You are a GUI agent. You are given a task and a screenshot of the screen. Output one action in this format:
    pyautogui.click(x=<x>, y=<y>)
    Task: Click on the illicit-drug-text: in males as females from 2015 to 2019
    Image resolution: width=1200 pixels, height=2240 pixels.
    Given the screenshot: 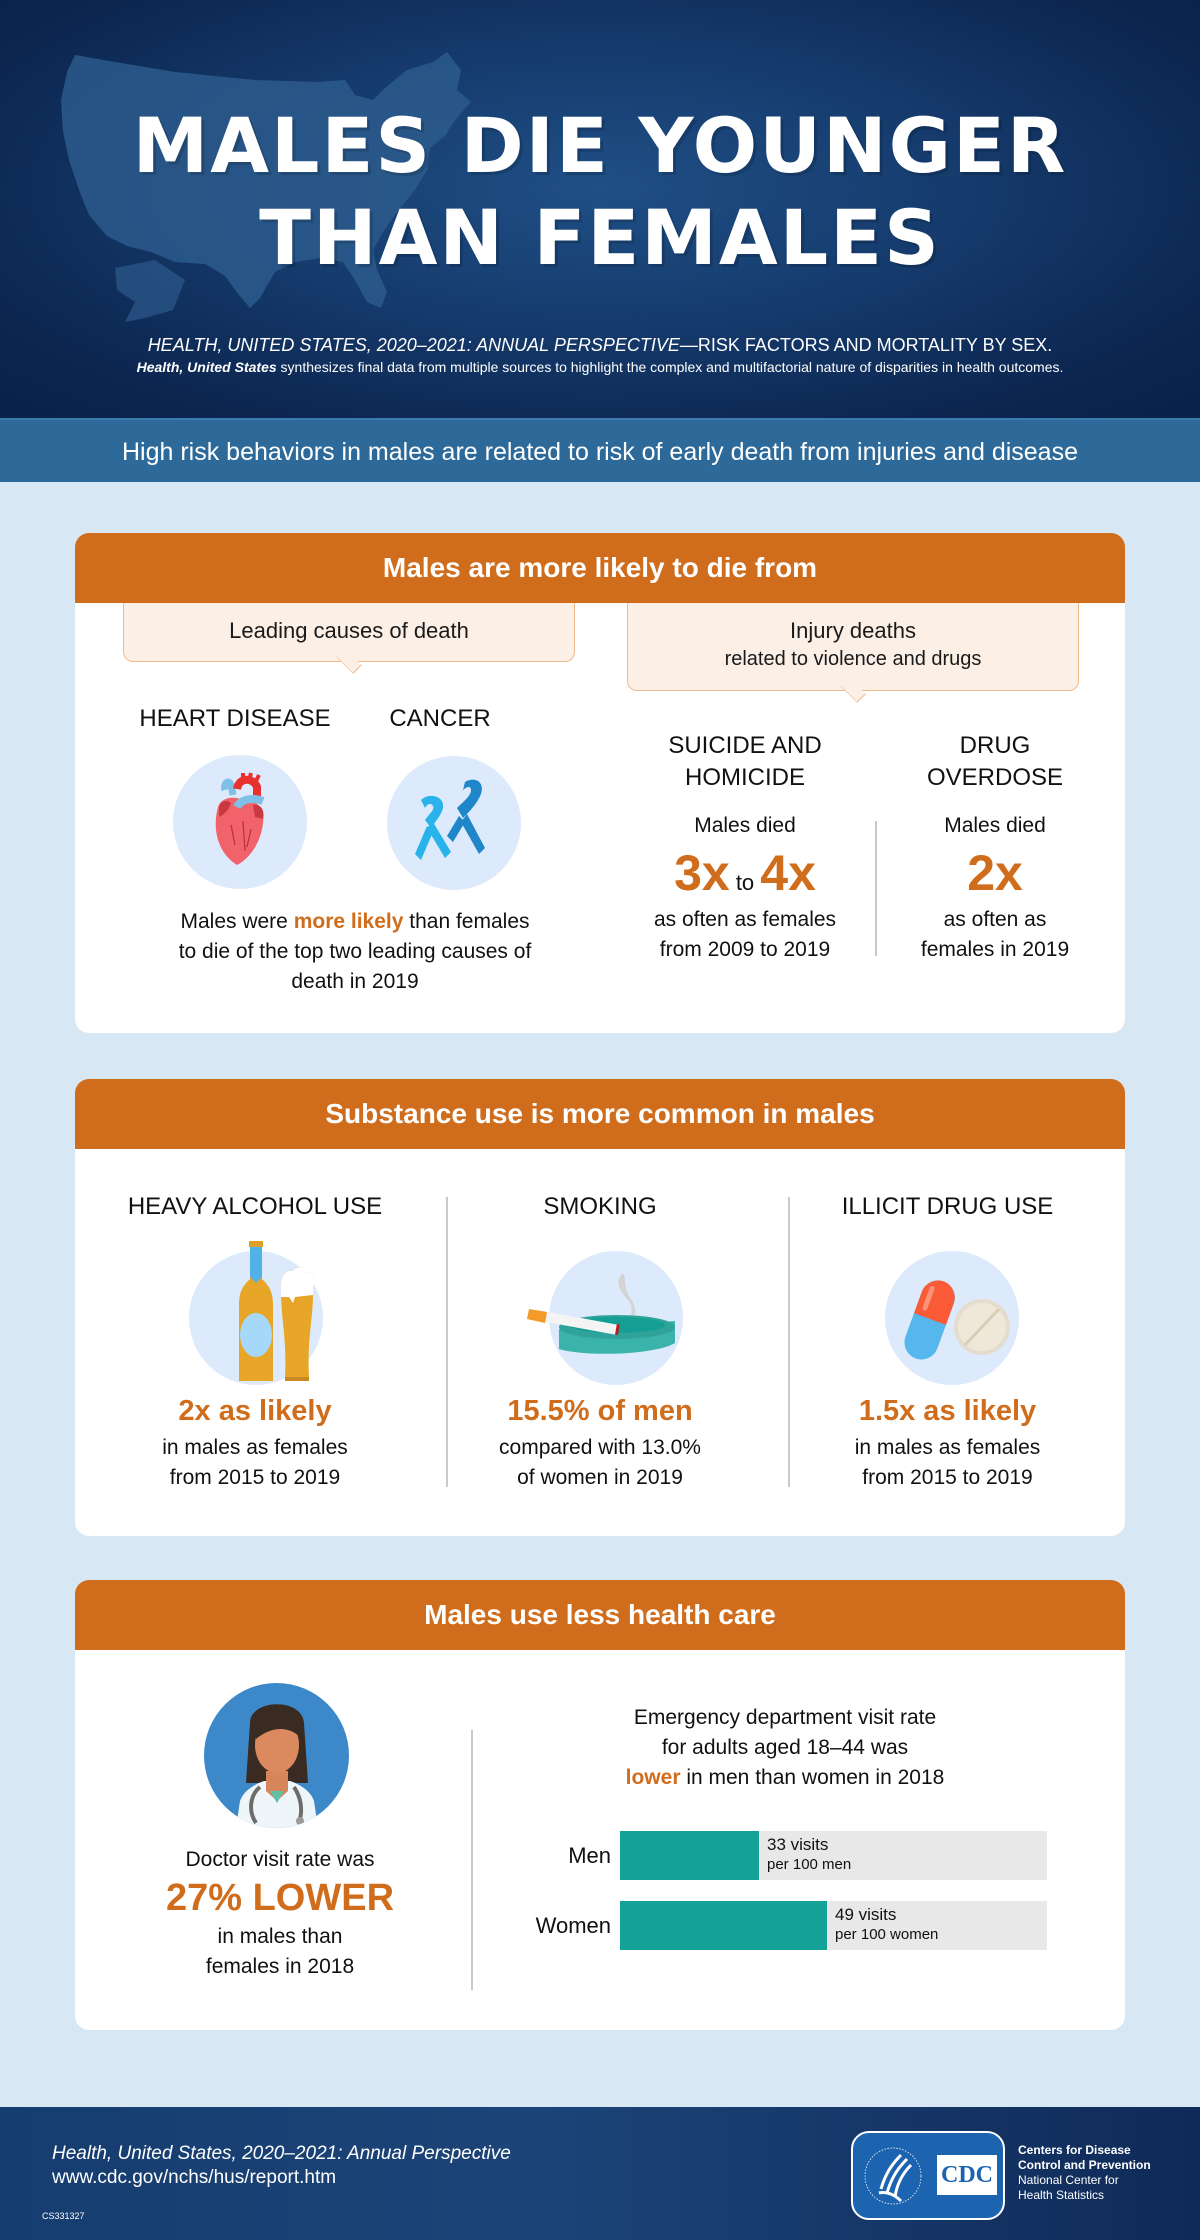 What is the action you would take?
    pyautogui.click(x=947, y=1463)
    